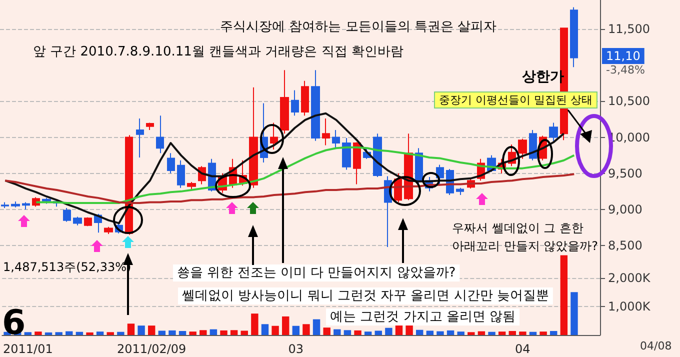  I want to click on annotation: 주식시장에 참여하는 모든이들의 특권은 살피자, so click(358, 27).